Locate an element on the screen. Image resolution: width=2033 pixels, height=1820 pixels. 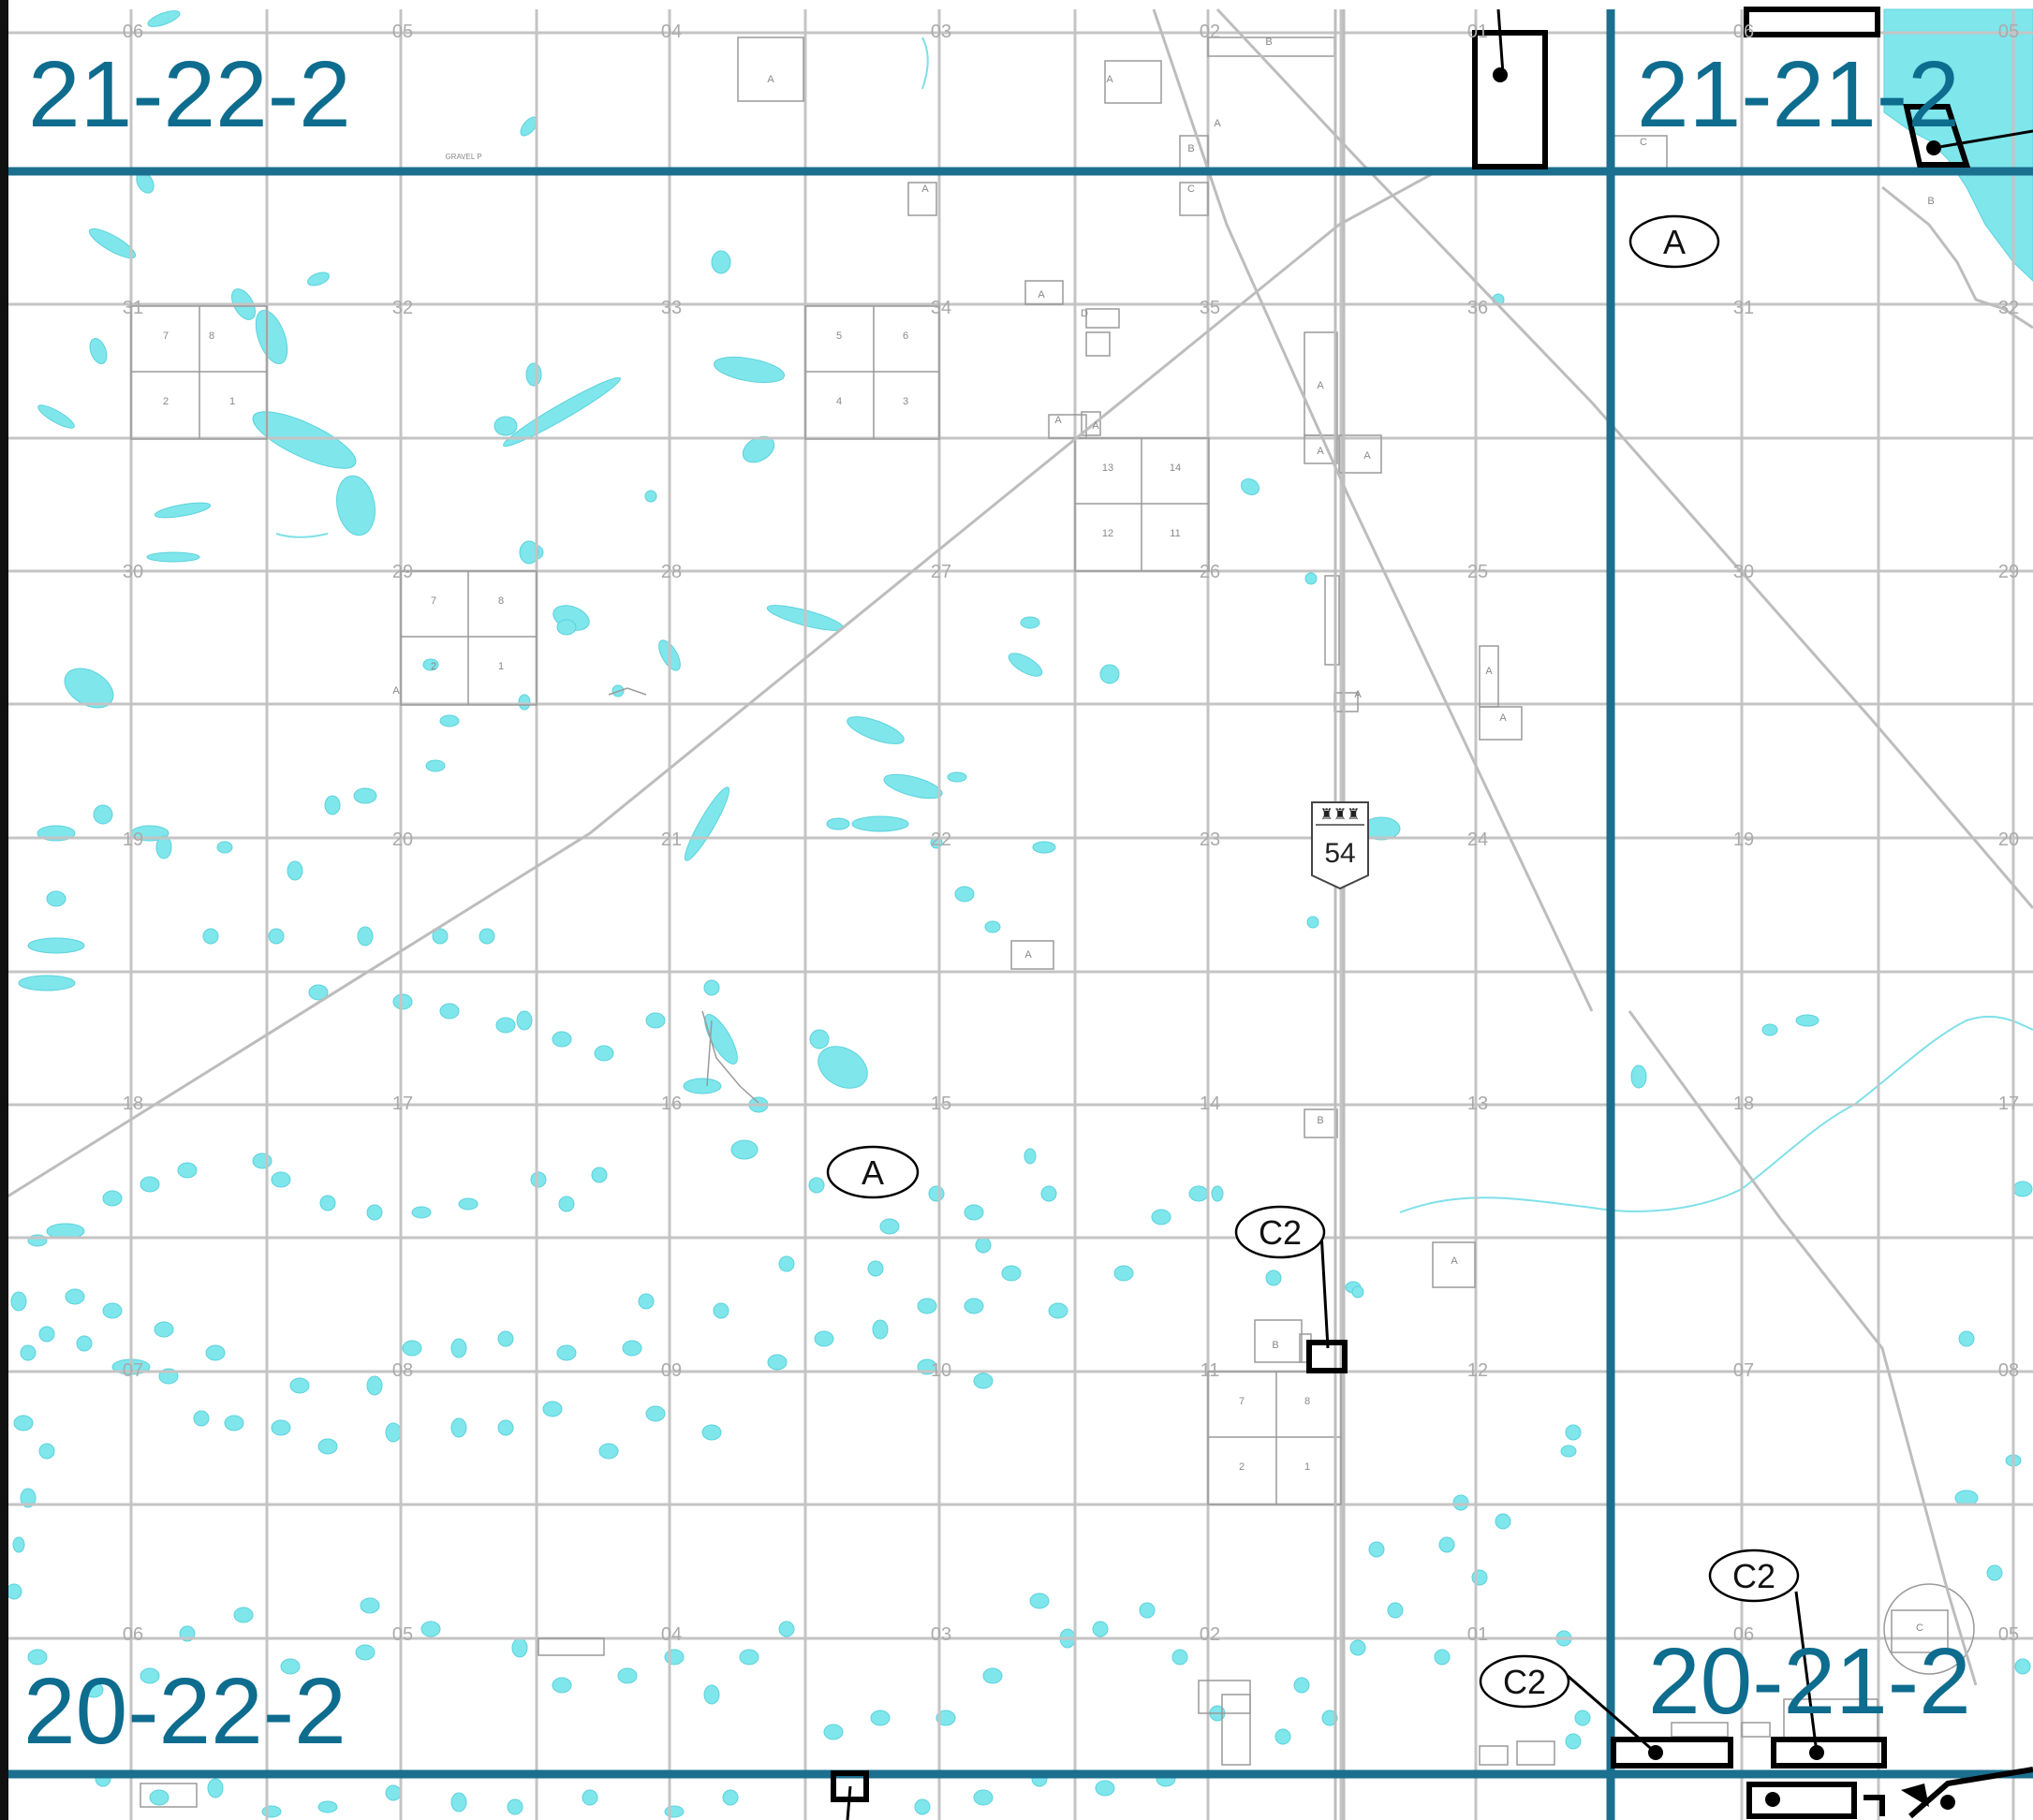
township-label-ne: 21-21-2 is located at coordinates (1799, 94).